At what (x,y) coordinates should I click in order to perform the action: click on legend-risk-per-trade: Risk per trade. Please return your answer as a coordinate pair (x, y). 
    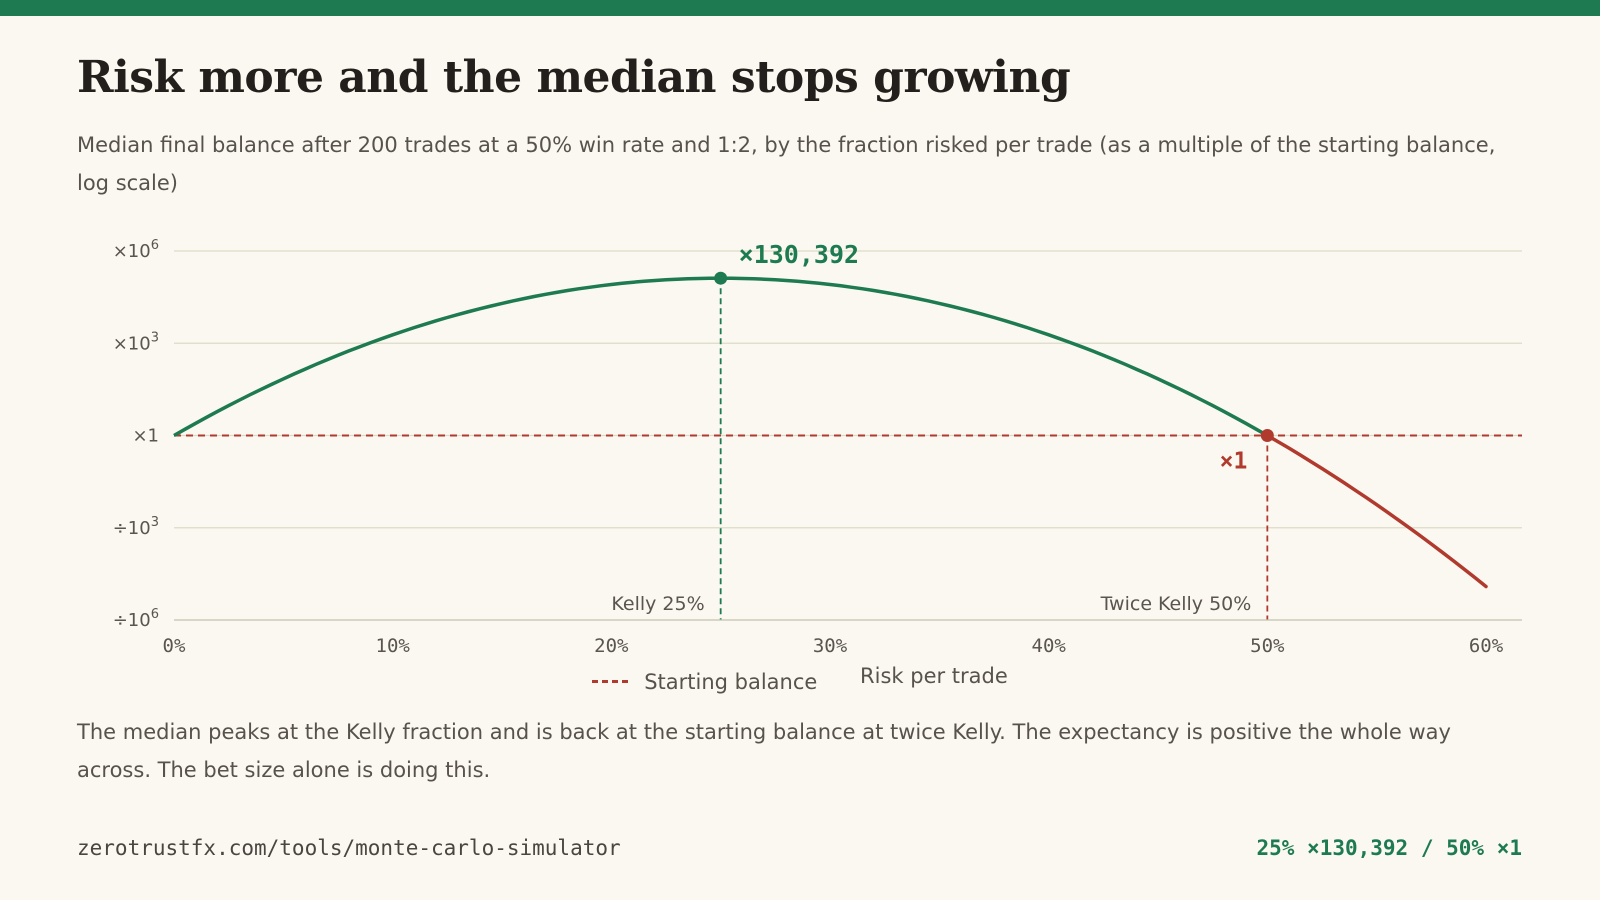
    Looking at the image, I should click on (934, 676).